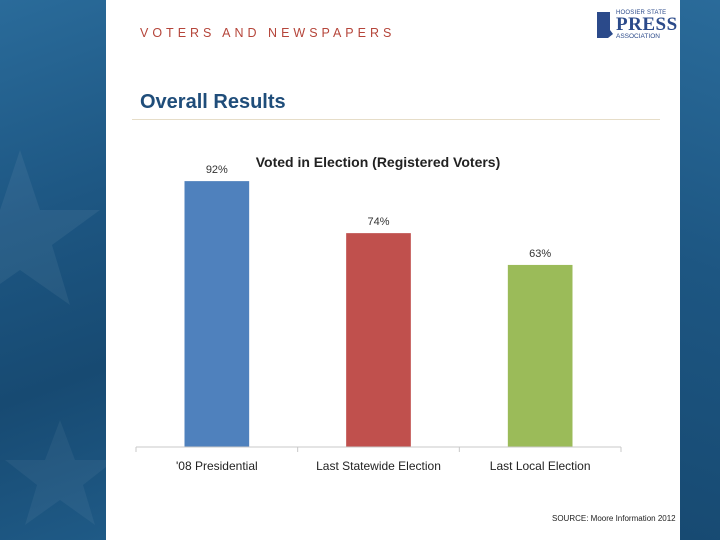  What do you see at coordinates (638, 36) in the screenshot?
I see `logo-bottom-text: ASSOCIATION` at bounding box center [638, 36].